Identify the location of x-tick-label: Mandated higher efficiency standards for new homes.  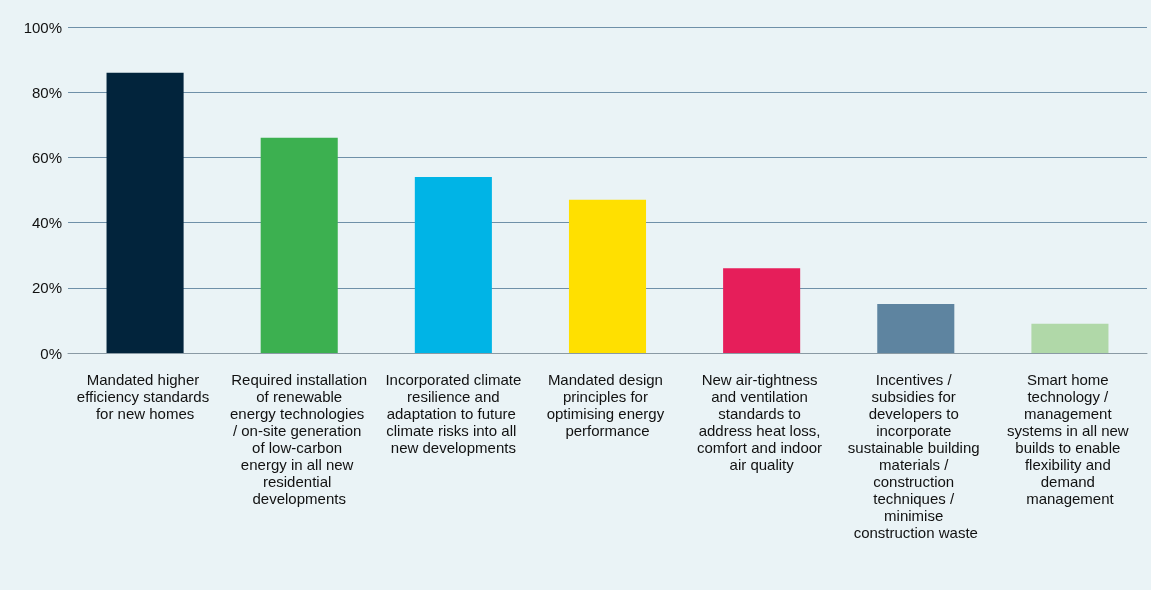
(145, 396).